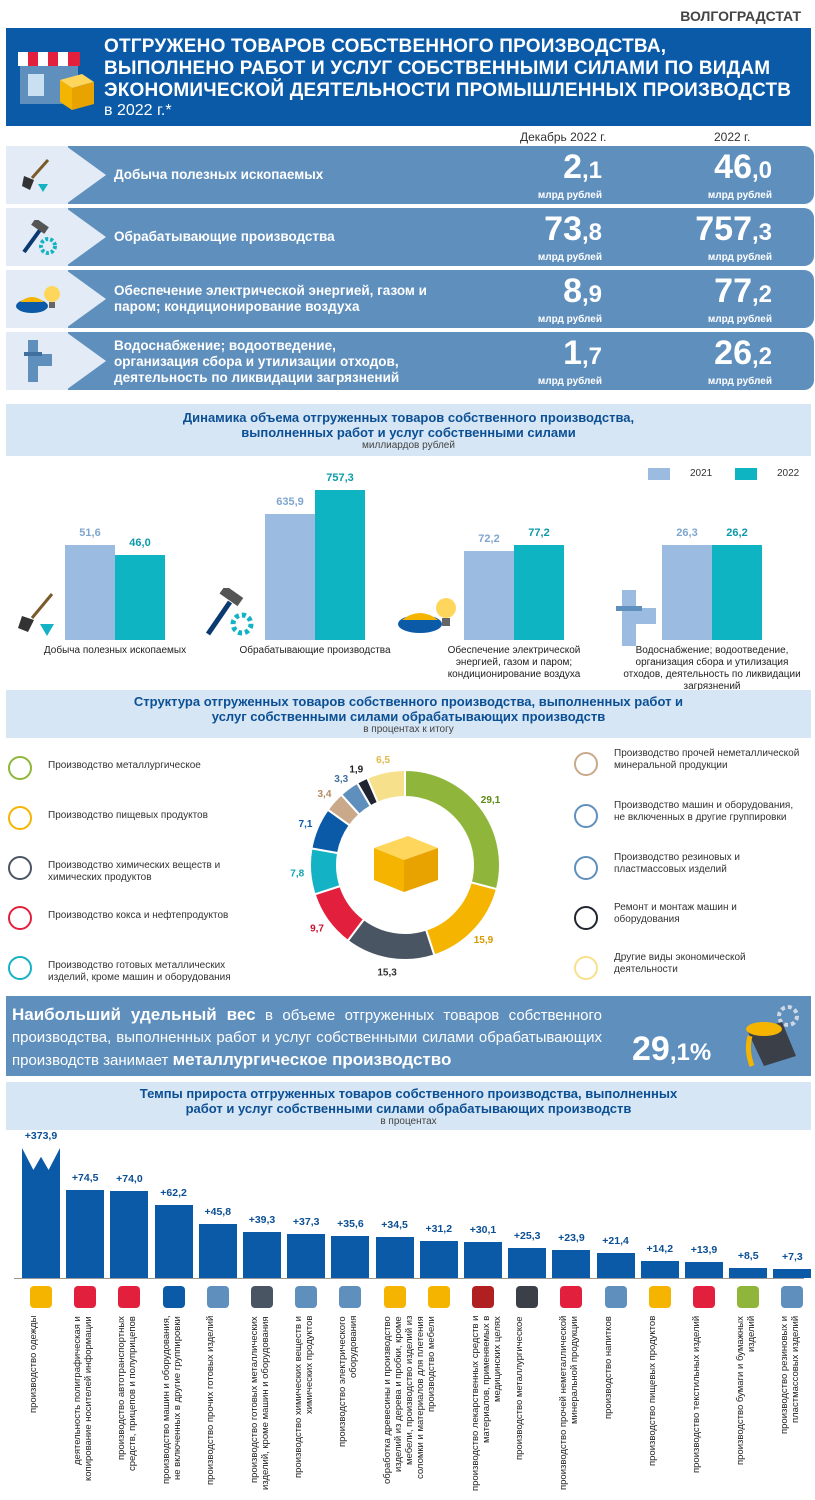 This screenshot has width=815, height=1500. I want to click on dynamics-category-label: Добыча полезных ископаемых, so click(115, 650).